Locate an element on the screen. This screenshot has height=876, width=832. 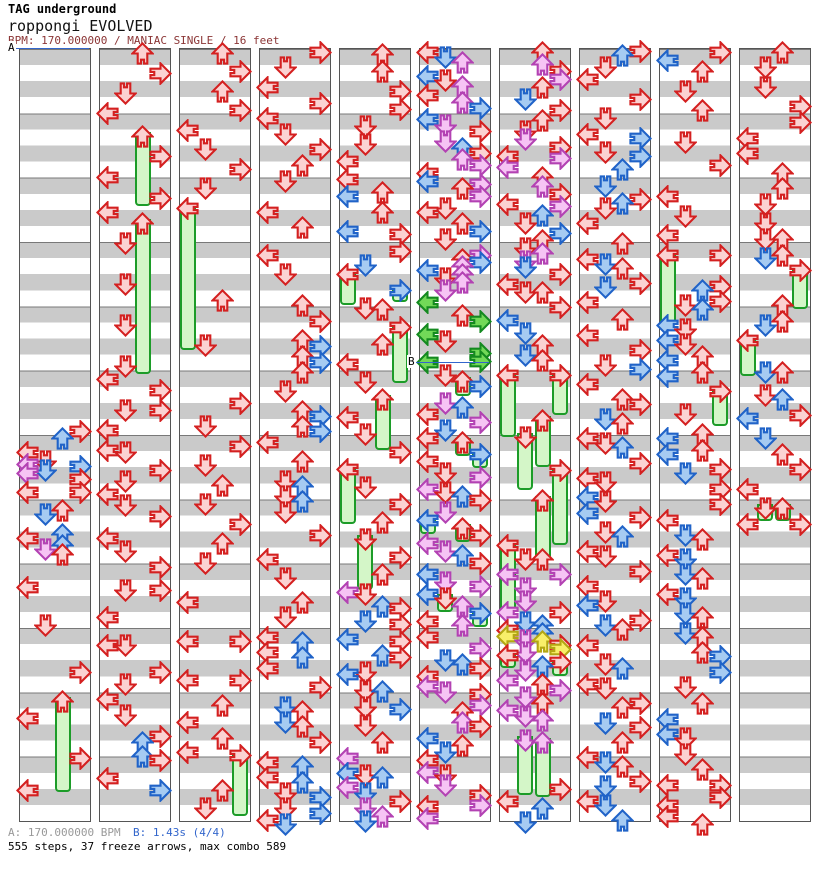
chart-column is located at coordinates (775, 435).